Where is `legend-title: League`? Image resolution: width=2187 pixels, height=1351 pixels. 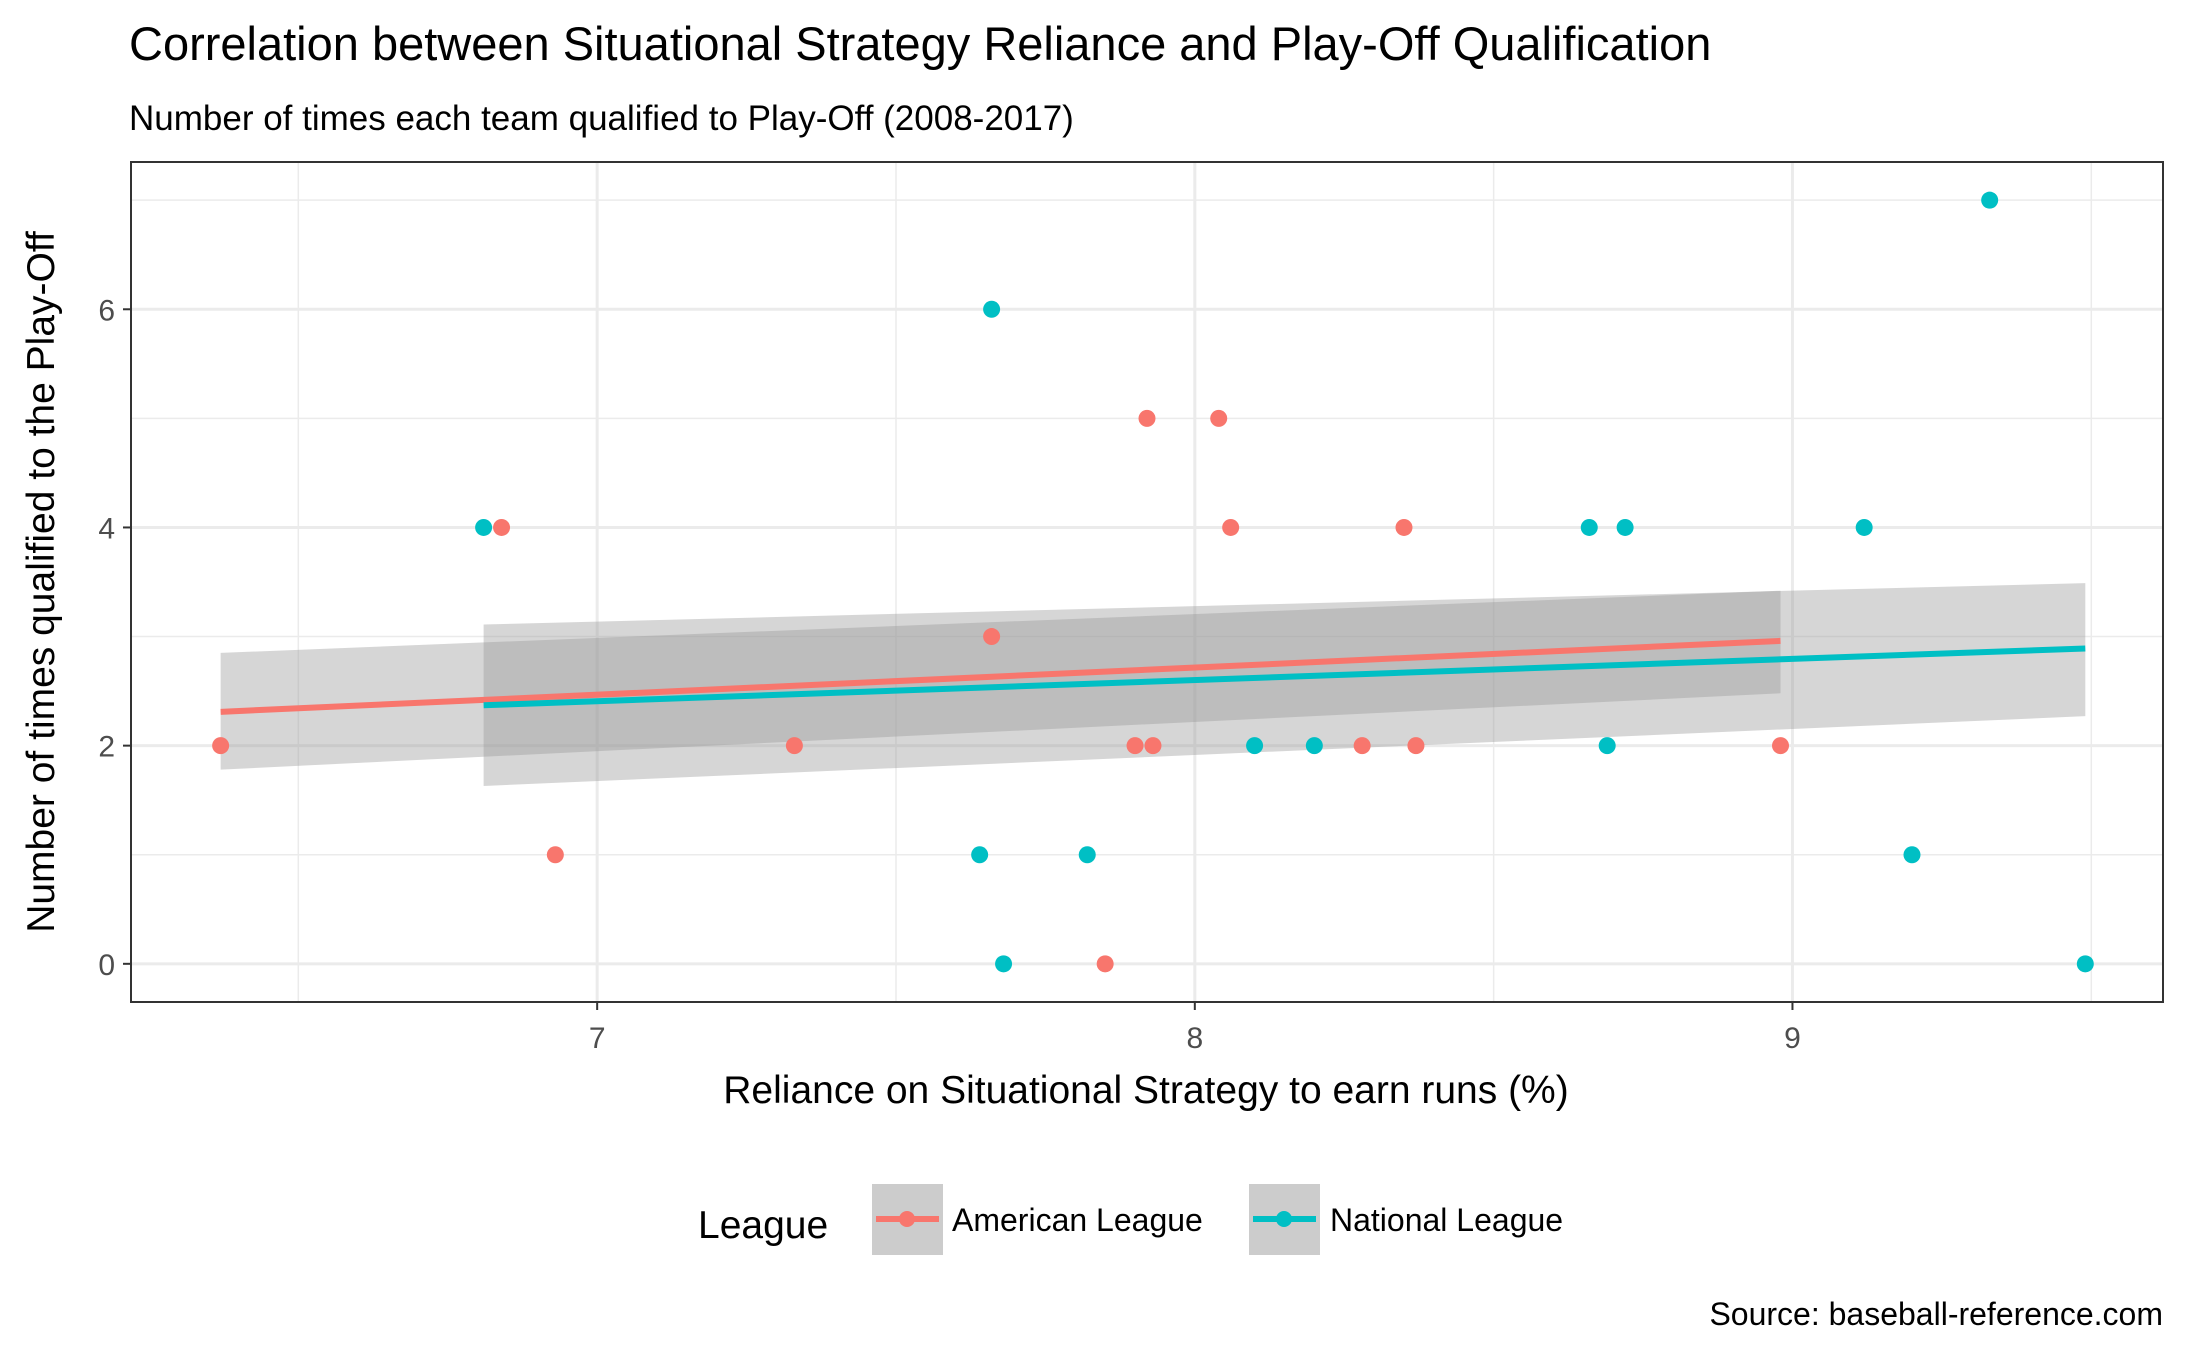 legend-title: League is located at coordinates (763, 1225).